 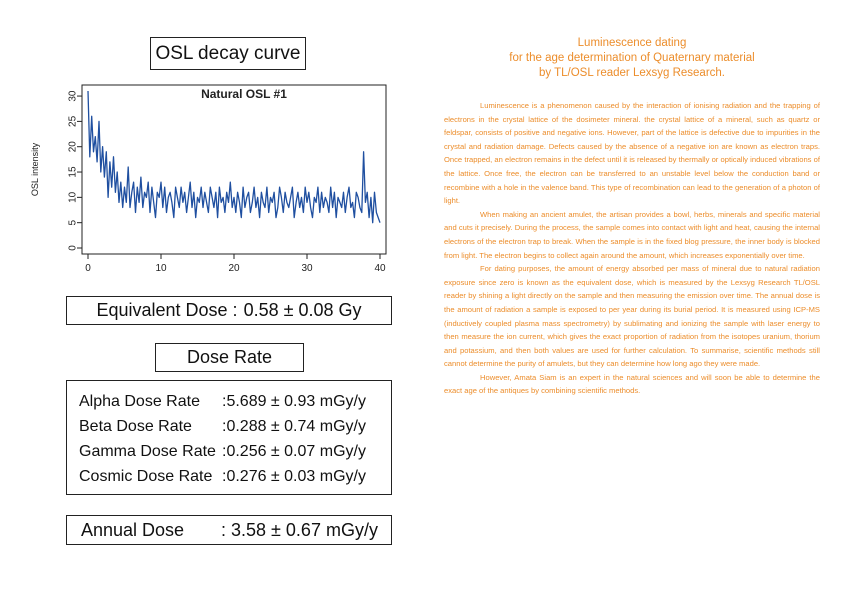 What do you see at coordinates (294, 451) in the screenshot?
I see `dose-rate-value: :0.256 ± 0.07 mGy/y` at bounding box center [294, 451].